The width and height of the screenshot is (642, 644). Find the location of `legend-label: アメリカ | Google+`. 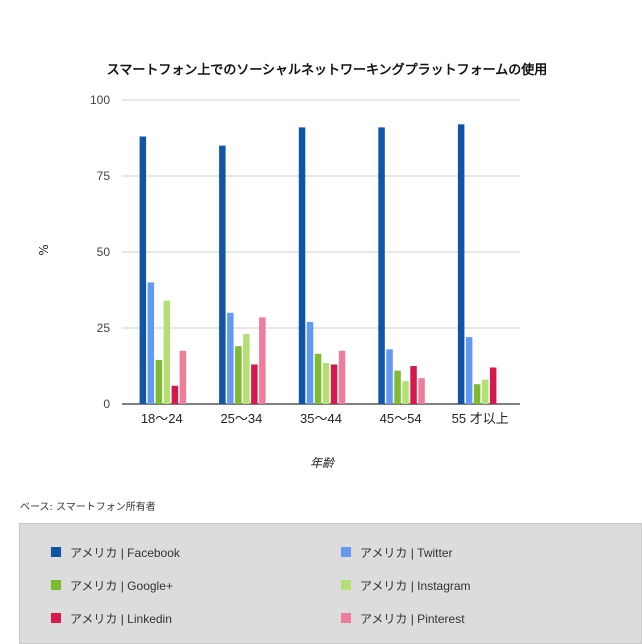

legend-label: アメリカ | Google+ is located at coordinates (121, 585).